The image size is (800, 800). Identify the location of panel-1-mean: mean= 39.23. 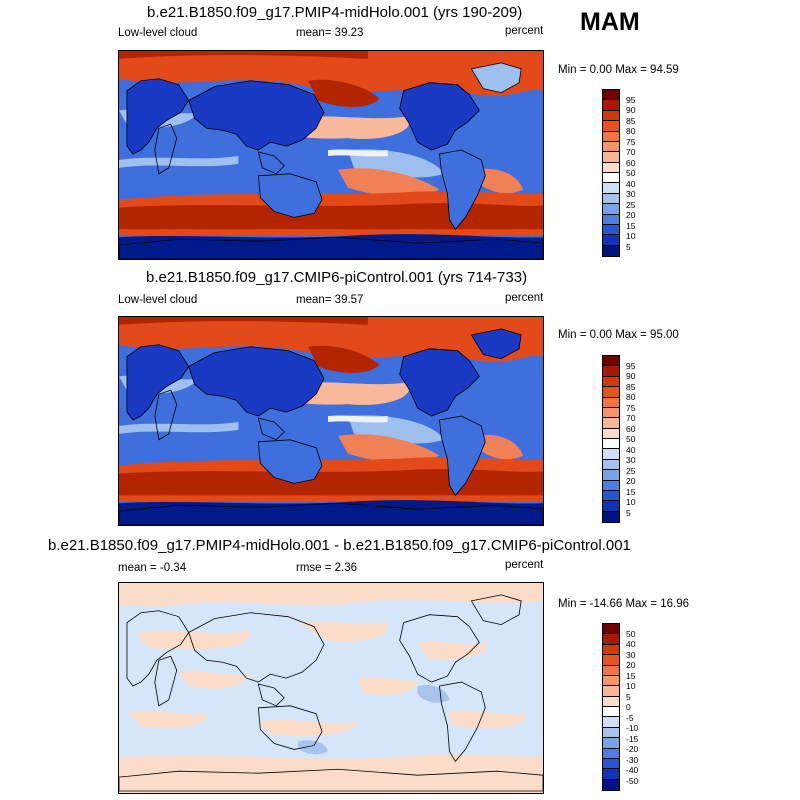
(330, 33).